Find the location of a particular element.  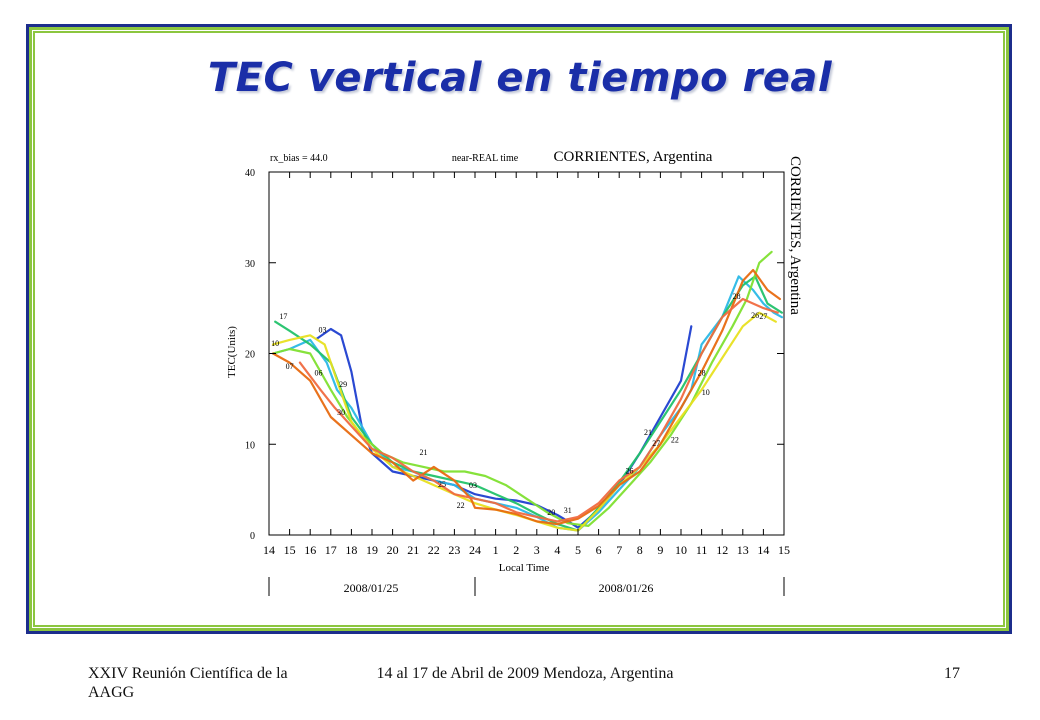

x-tick-label: 11 is located at coordinates (702, 550).